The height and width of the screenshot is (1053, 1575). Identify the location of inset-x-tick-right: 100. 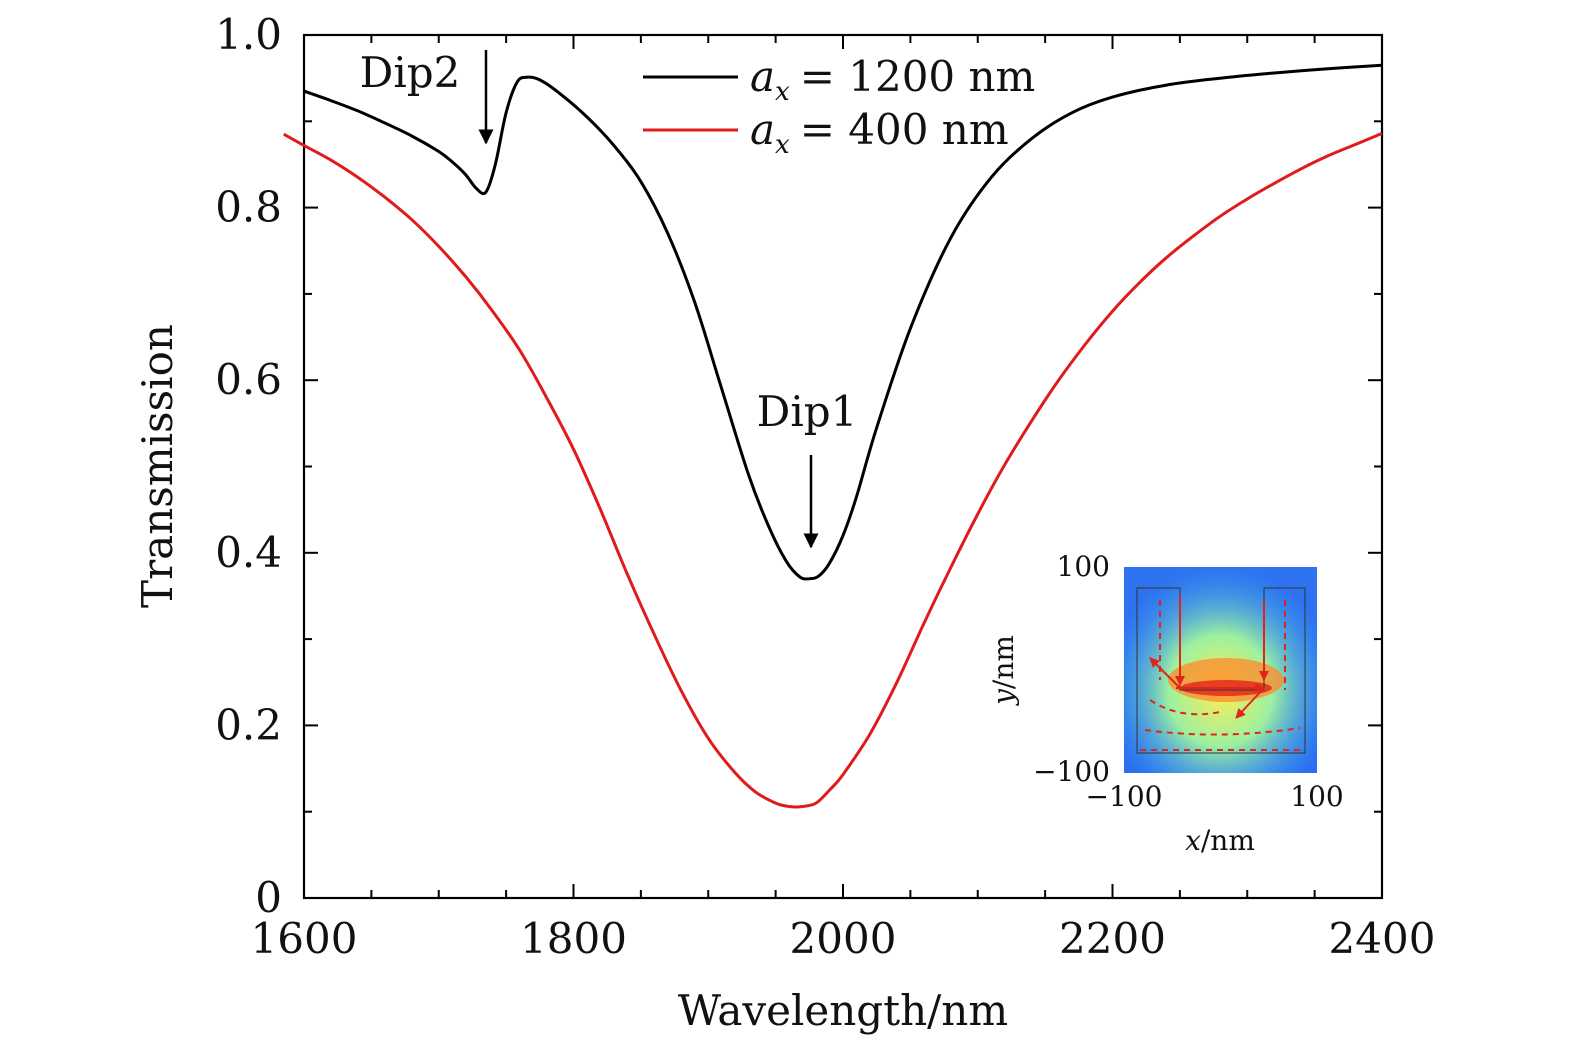
(1316, 796).